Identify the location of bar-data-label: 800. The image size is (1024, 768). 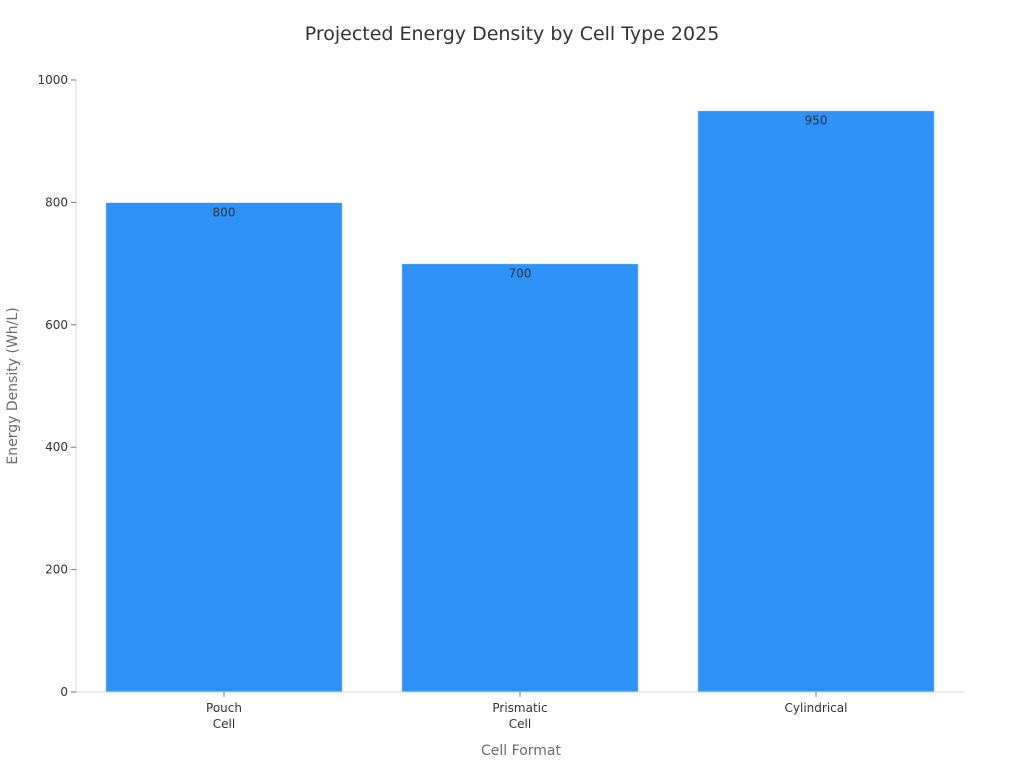
(224, 212).